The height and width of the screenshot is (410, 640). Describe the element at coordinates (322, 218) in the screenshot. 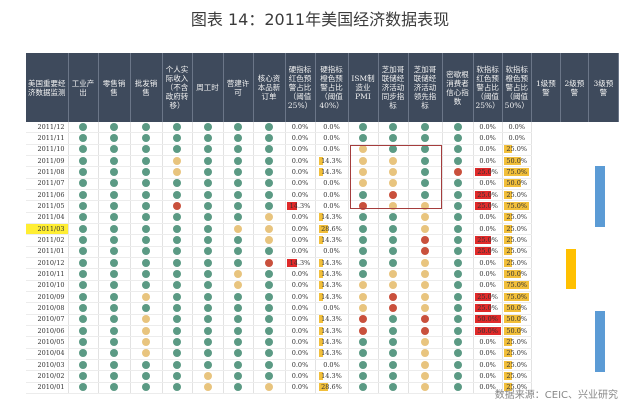

I see `table-row: 2011/04 0.0% 14.3% 0.0% 25.0%` at that location.